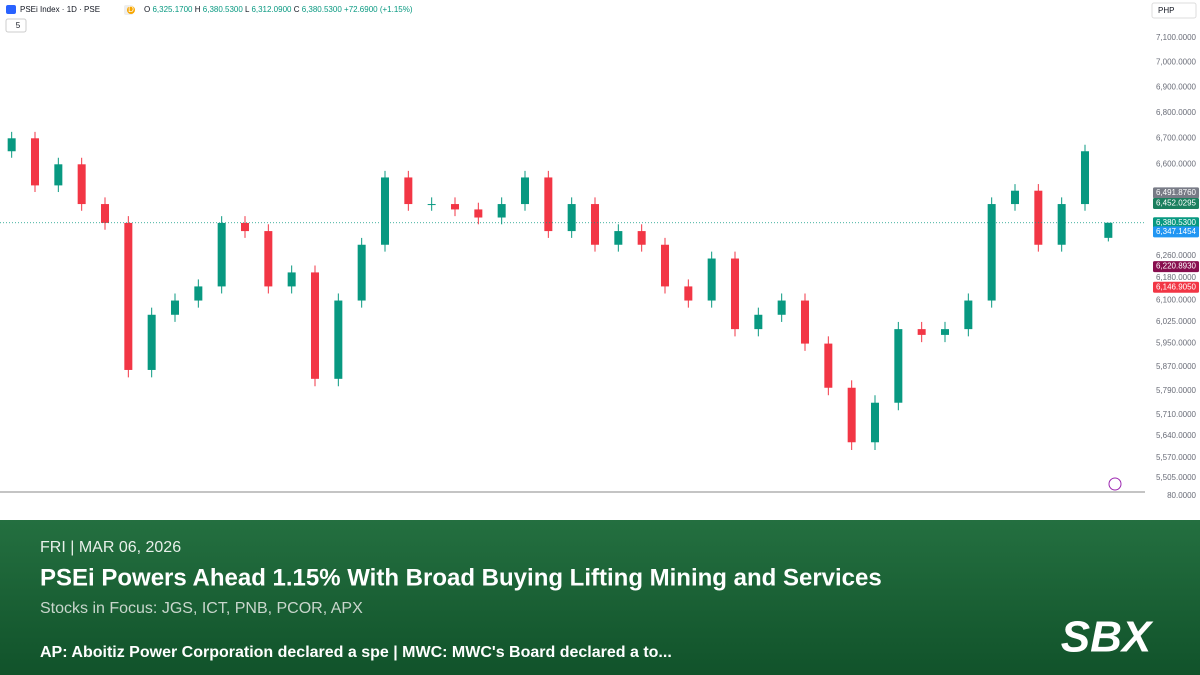  I want to click on currency-box, so click(1174, 10).